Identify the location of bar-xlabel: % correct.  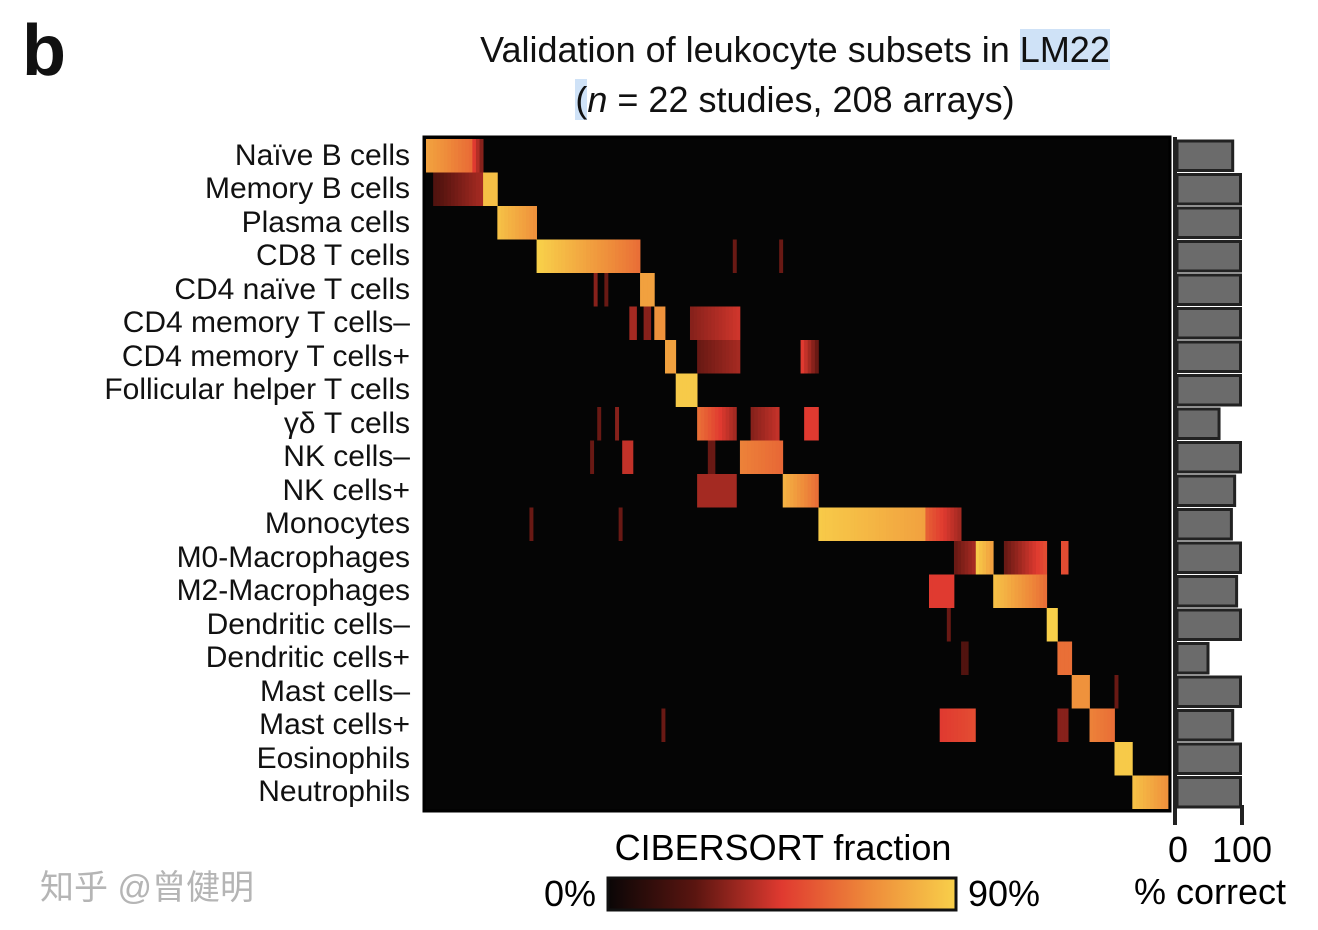
(1210, 891).